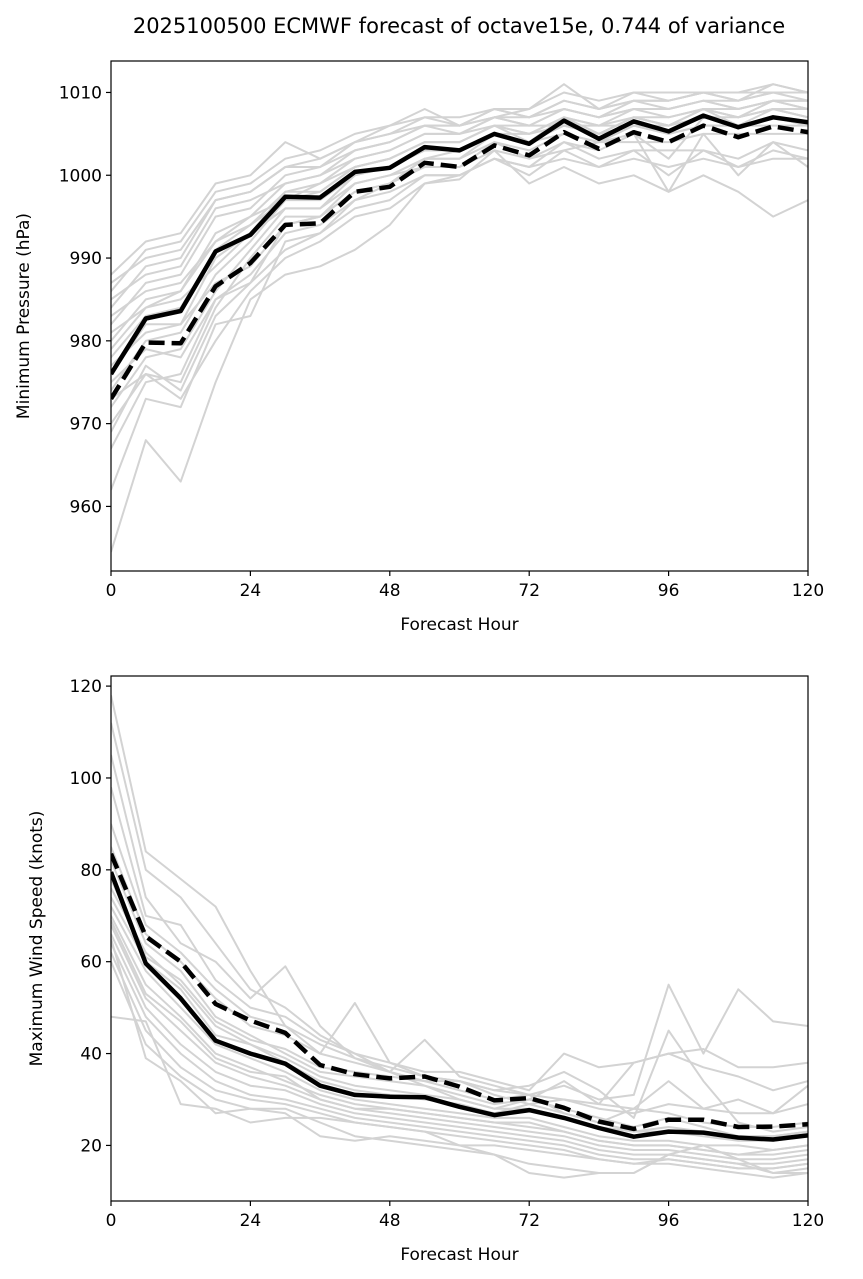 The height and width of the screenshot is (1279, 863). What do you see at coordinates (669, 1221) in the screenshot?
I see `wind-x-tick-label: 96` at bounding box center [669, 1221].